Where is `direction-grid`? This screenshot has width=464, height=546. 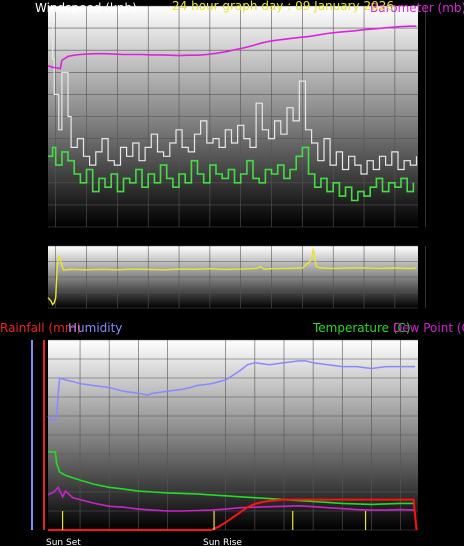
direction-grid is located at coordinates (237, 277).